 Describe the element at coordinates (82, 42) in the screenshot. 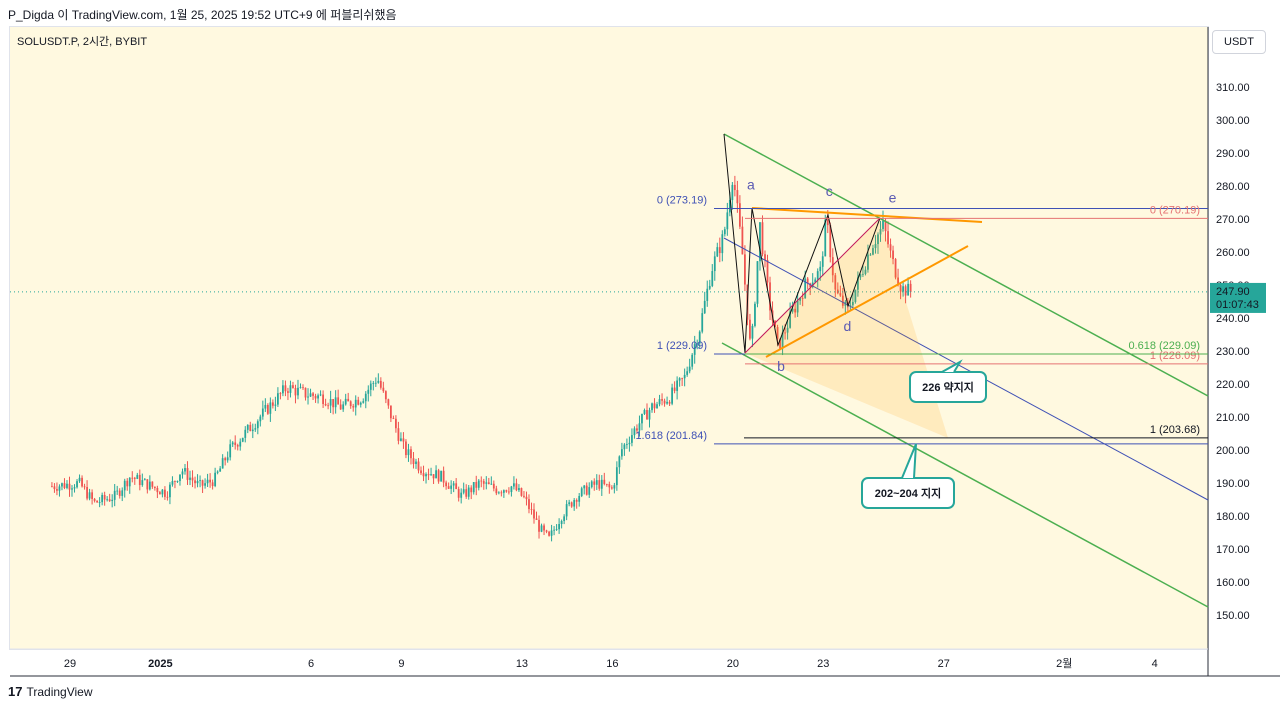

I see `symbol-title: SOLUSDT.P, 2시간, BYBIT` at that location.